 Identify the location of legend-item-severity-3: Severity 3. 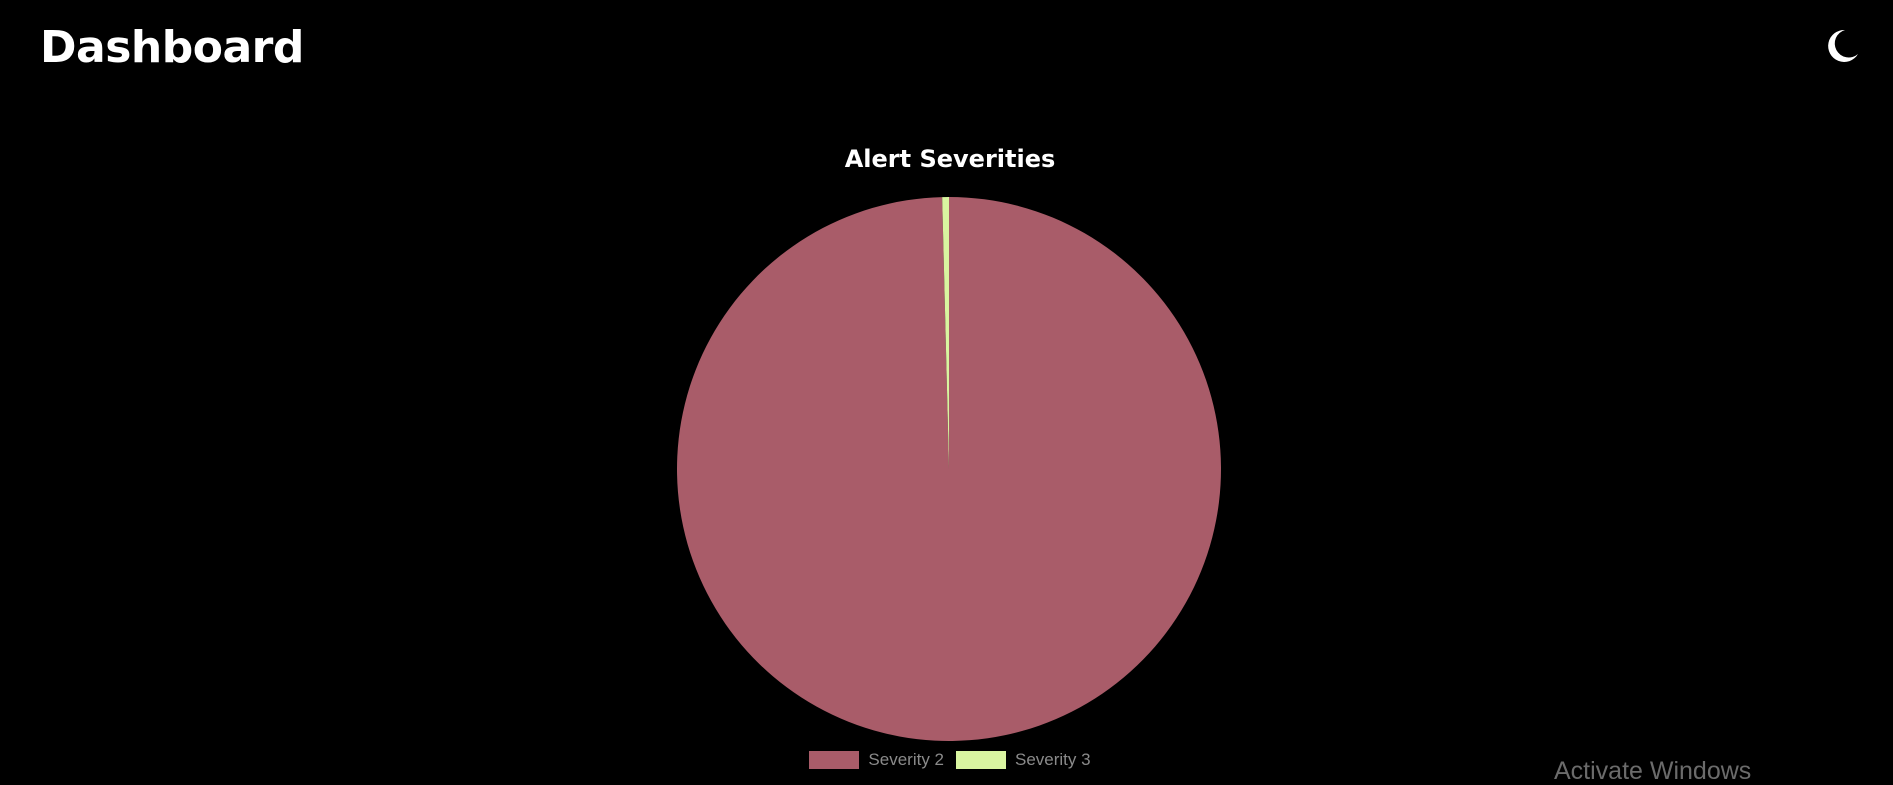
(1023, 760).